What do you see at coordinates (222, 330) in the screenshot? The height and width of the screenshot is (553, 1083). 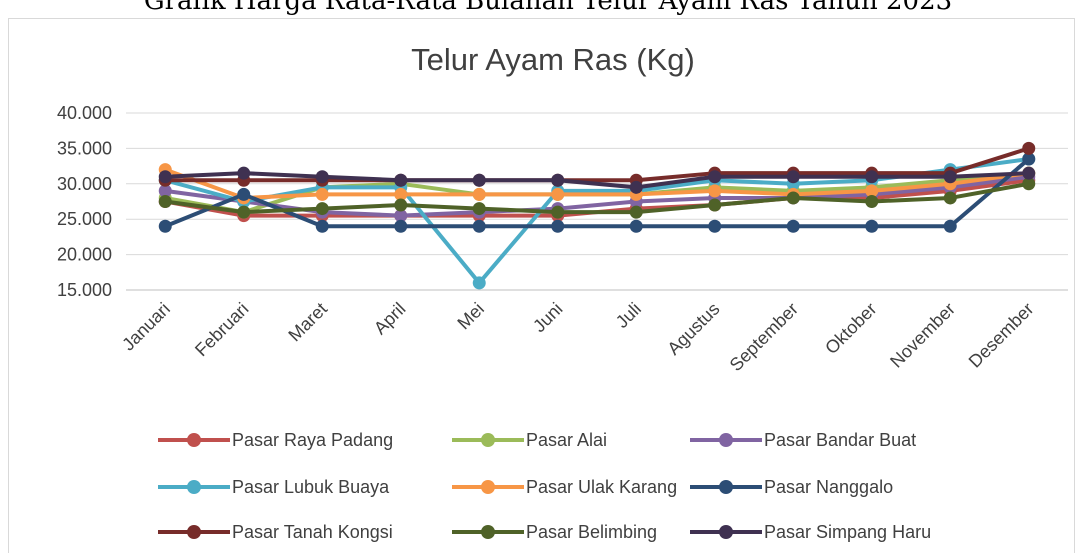 I see `x-tick-label: Februari` at bounding box center [222, 330].